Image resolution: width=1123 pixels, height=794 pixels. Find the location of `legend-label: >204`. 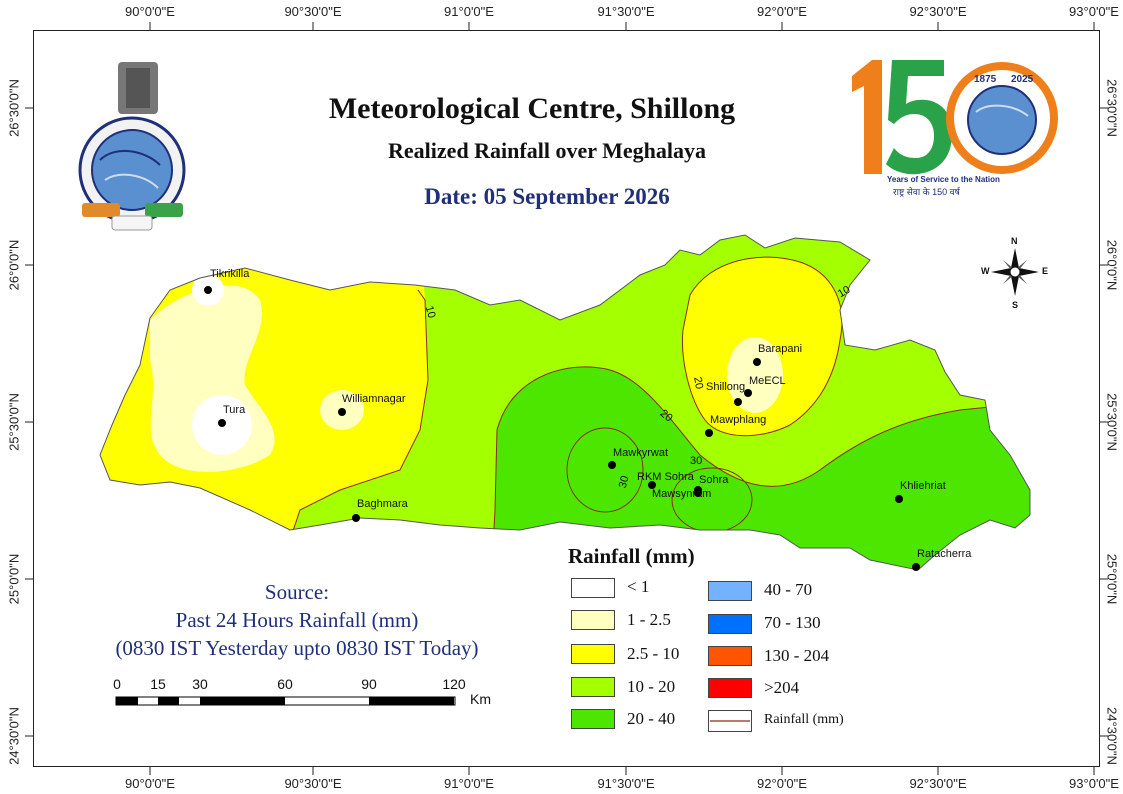

legend-label: >204 is located at coordinates (782, 687).